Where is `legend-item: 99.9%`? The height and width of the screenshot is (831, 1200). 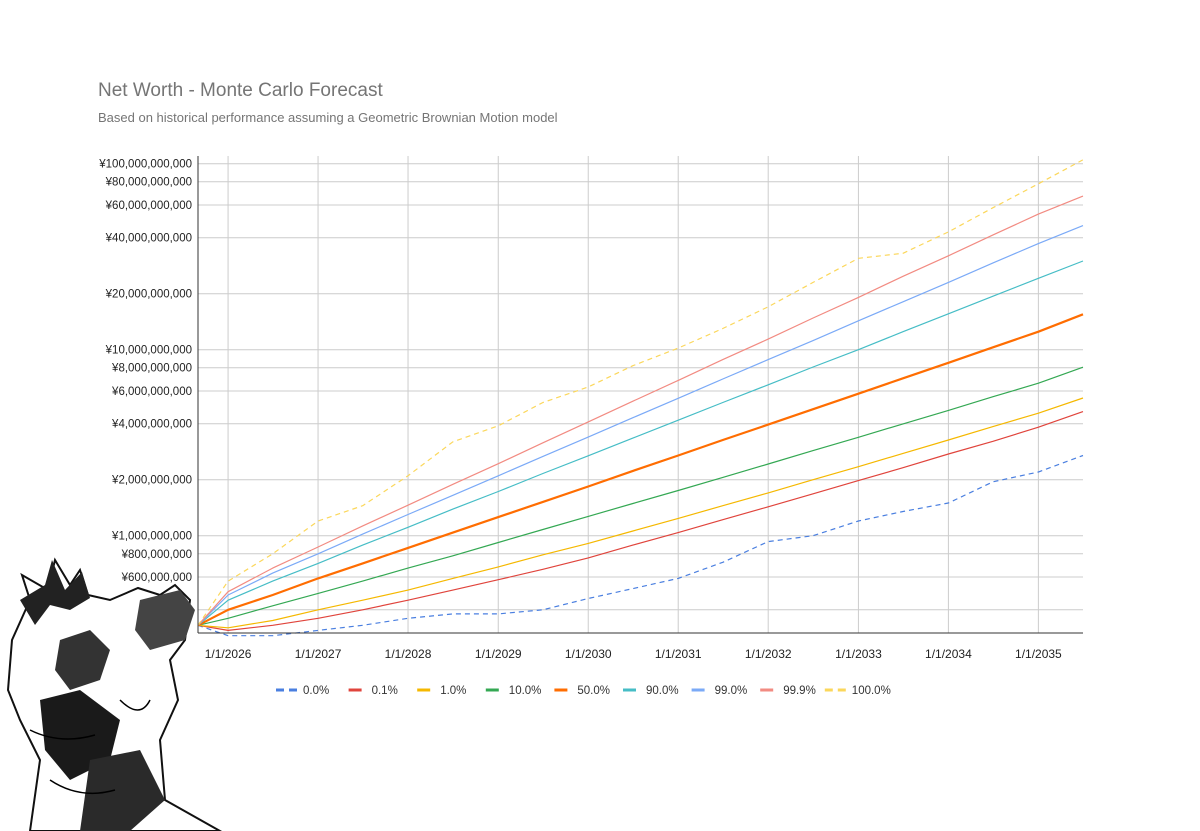 legend-item: 99.9% is located at coordinates (788, 691).